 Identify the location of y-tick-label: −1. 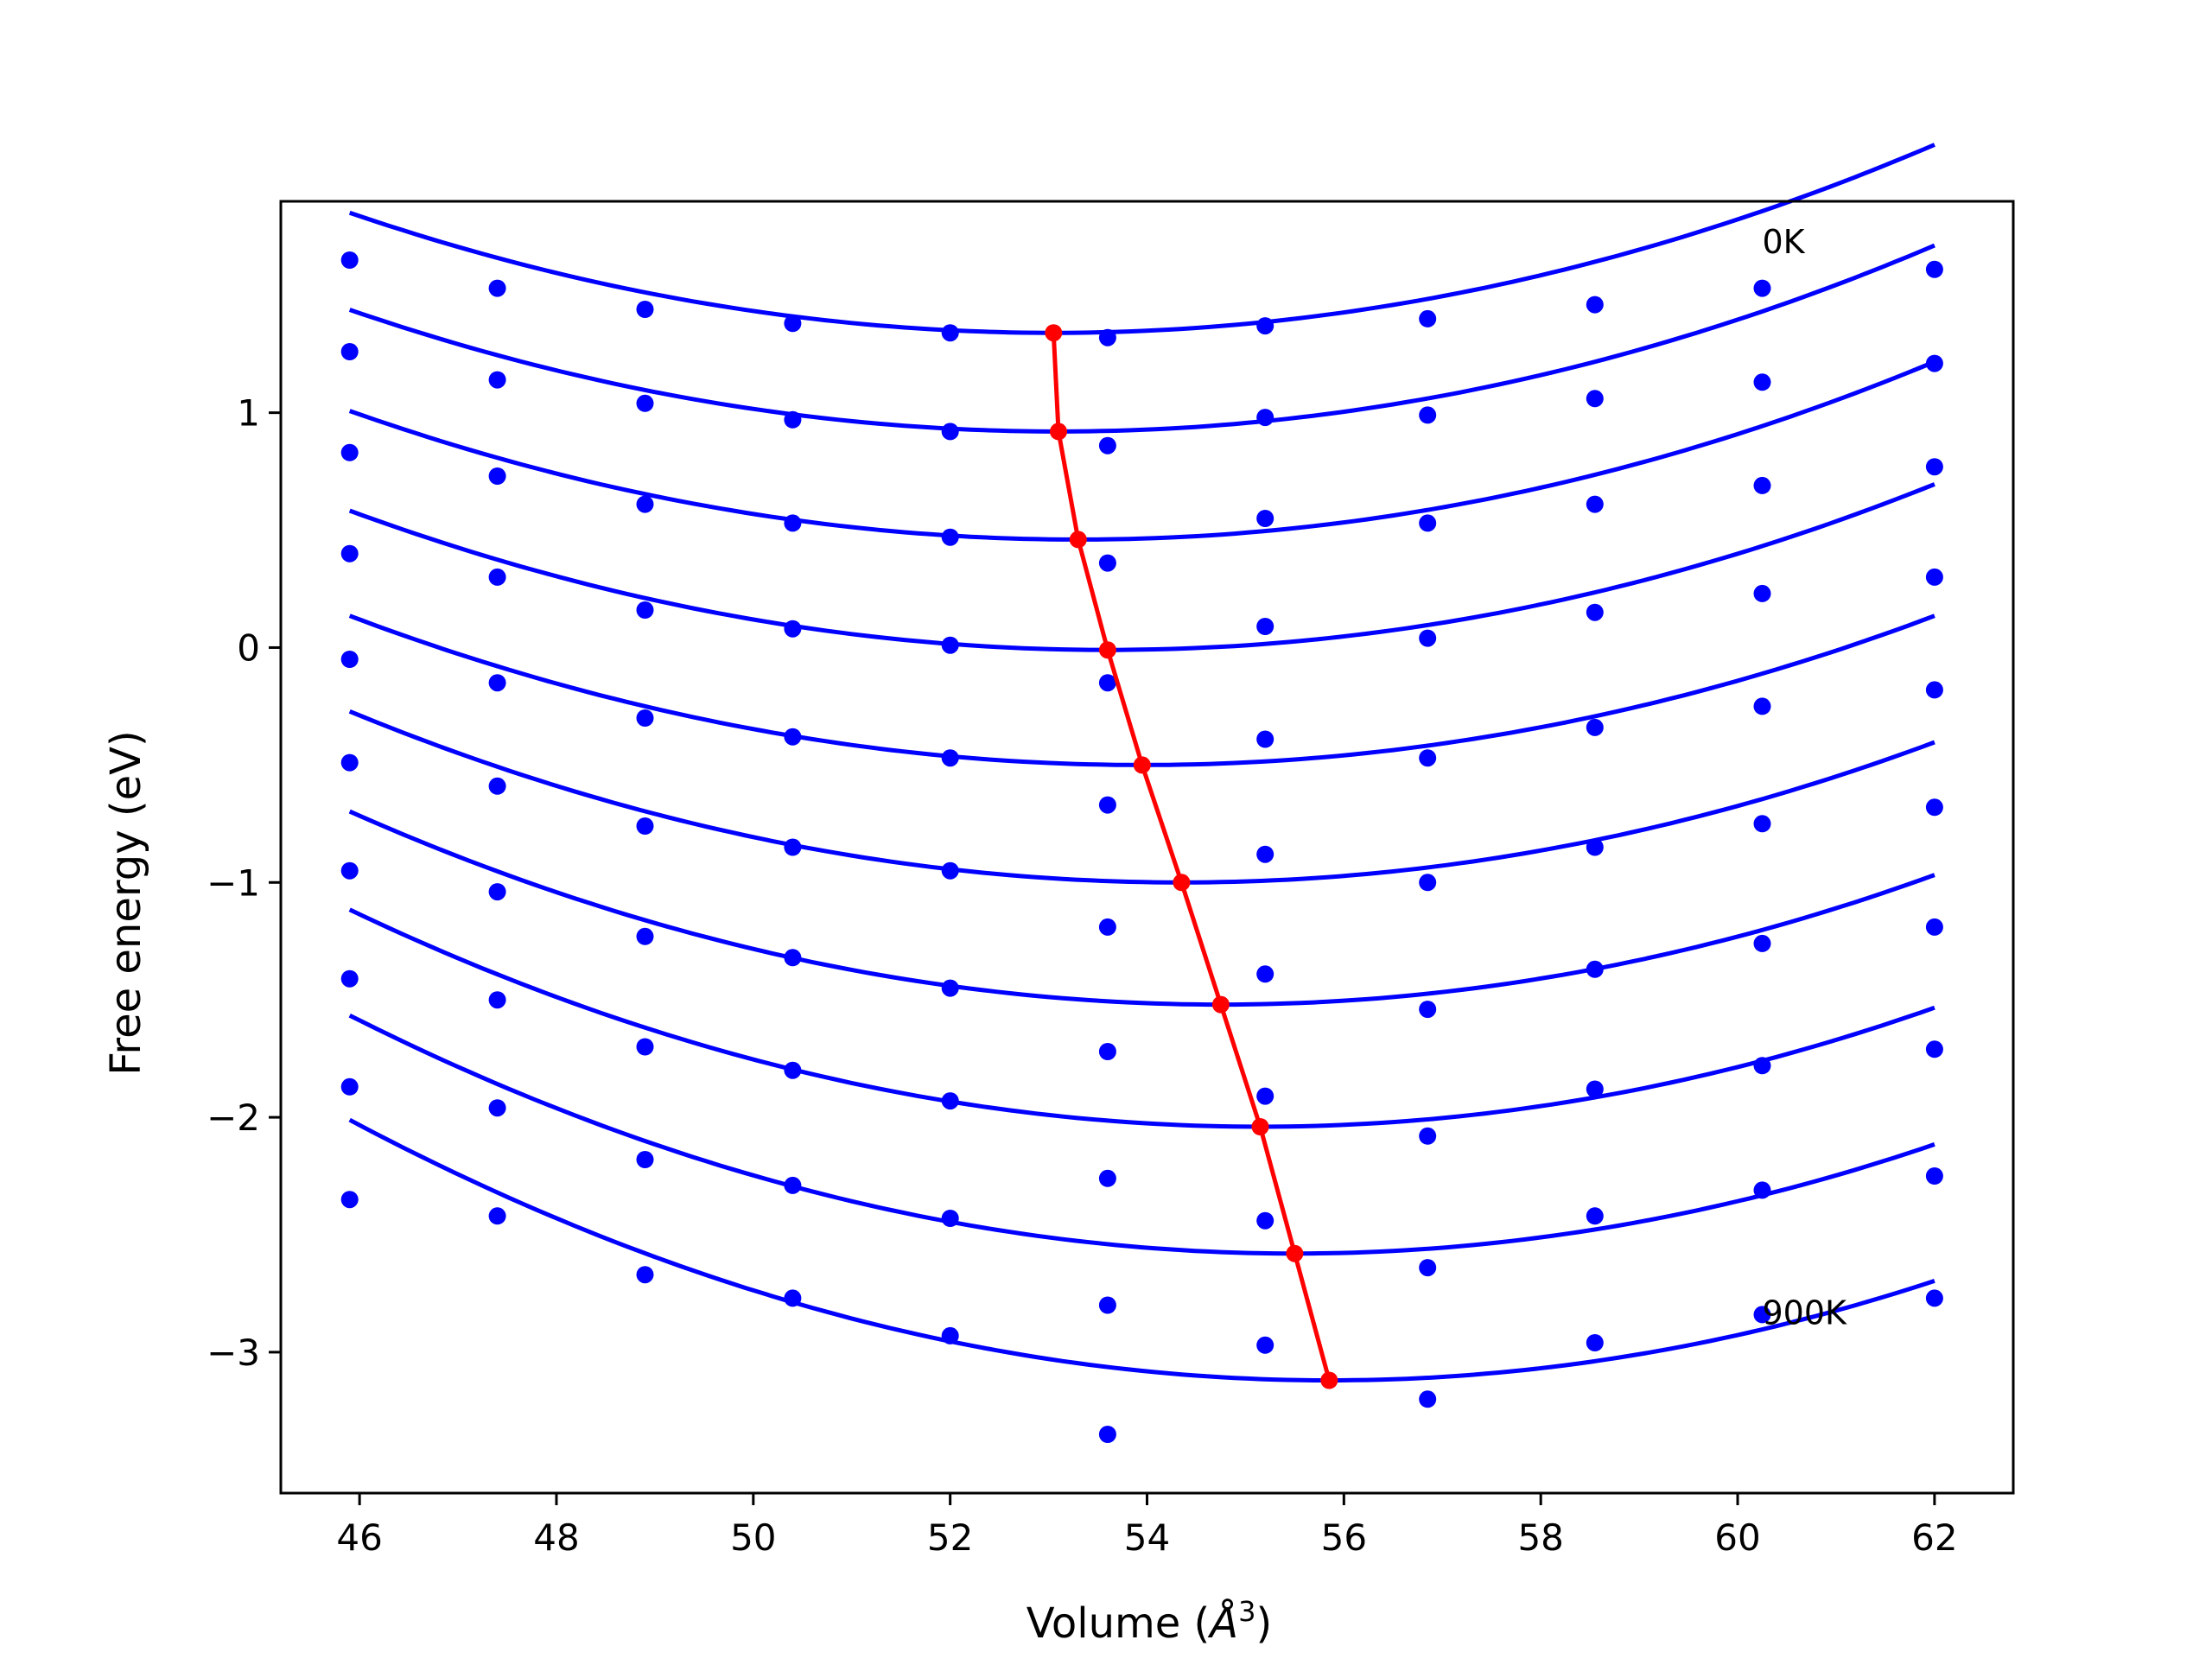
(233, 882).